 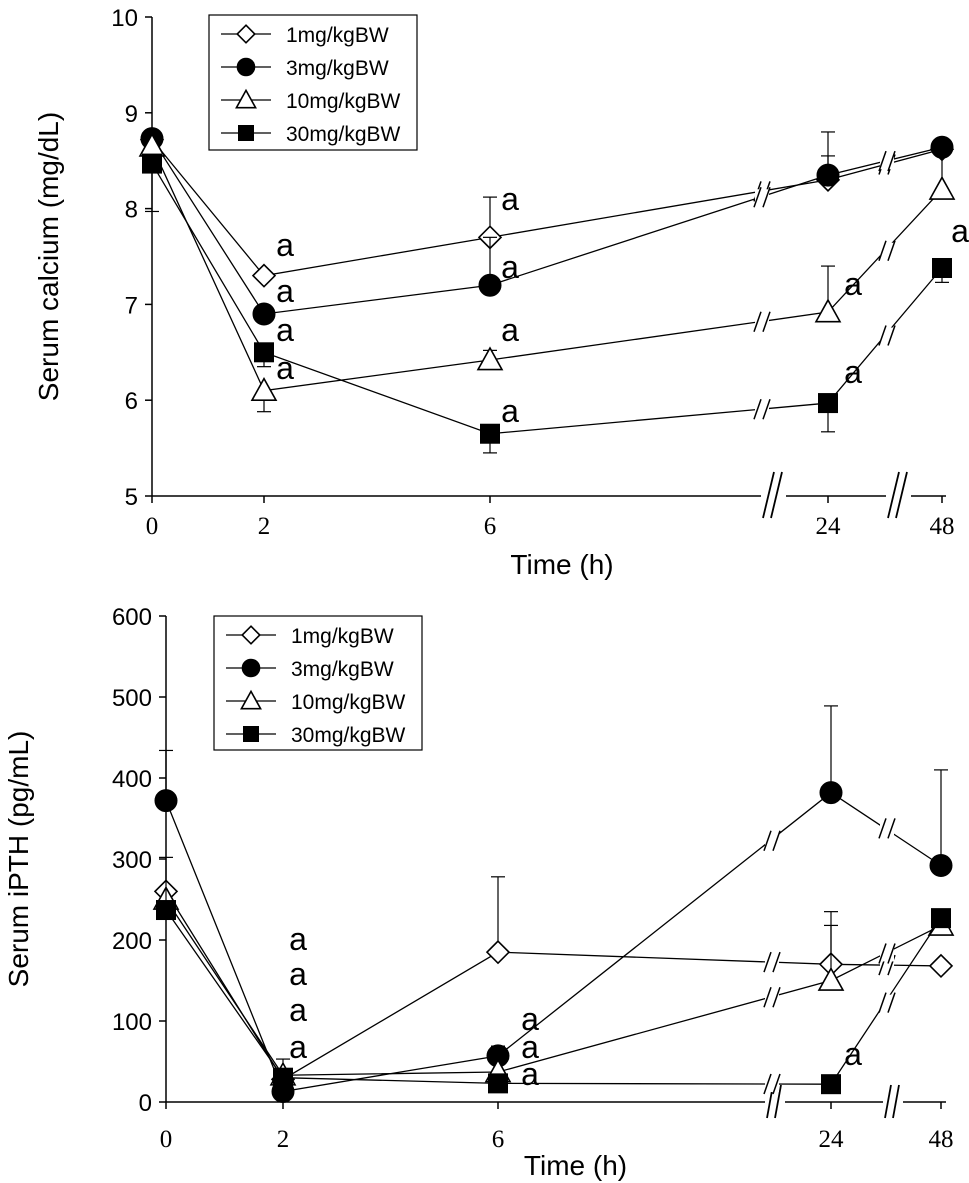 I want to click on y-tick-label: 8, so click(x=131, y=210).